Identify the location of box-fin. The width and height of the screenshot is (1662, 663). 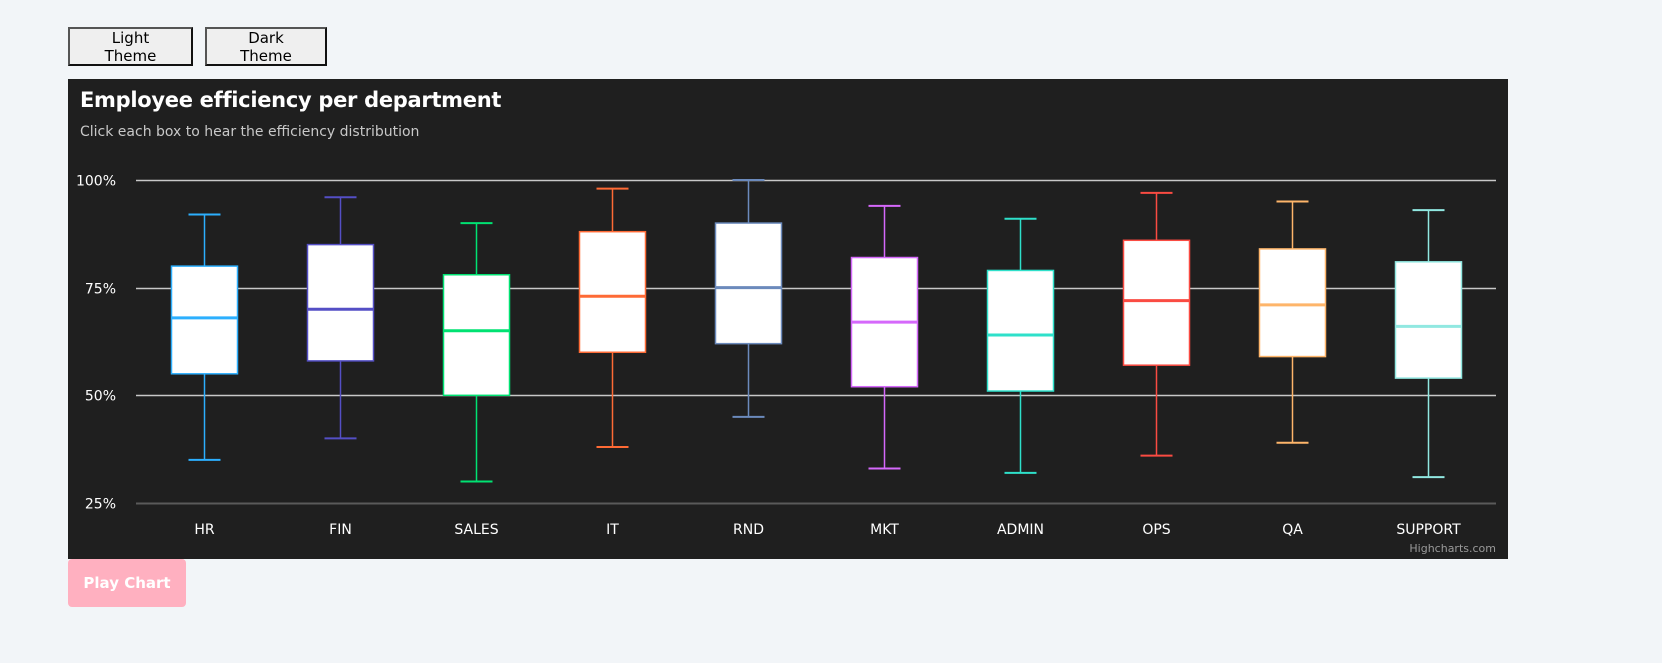
(340, 318).